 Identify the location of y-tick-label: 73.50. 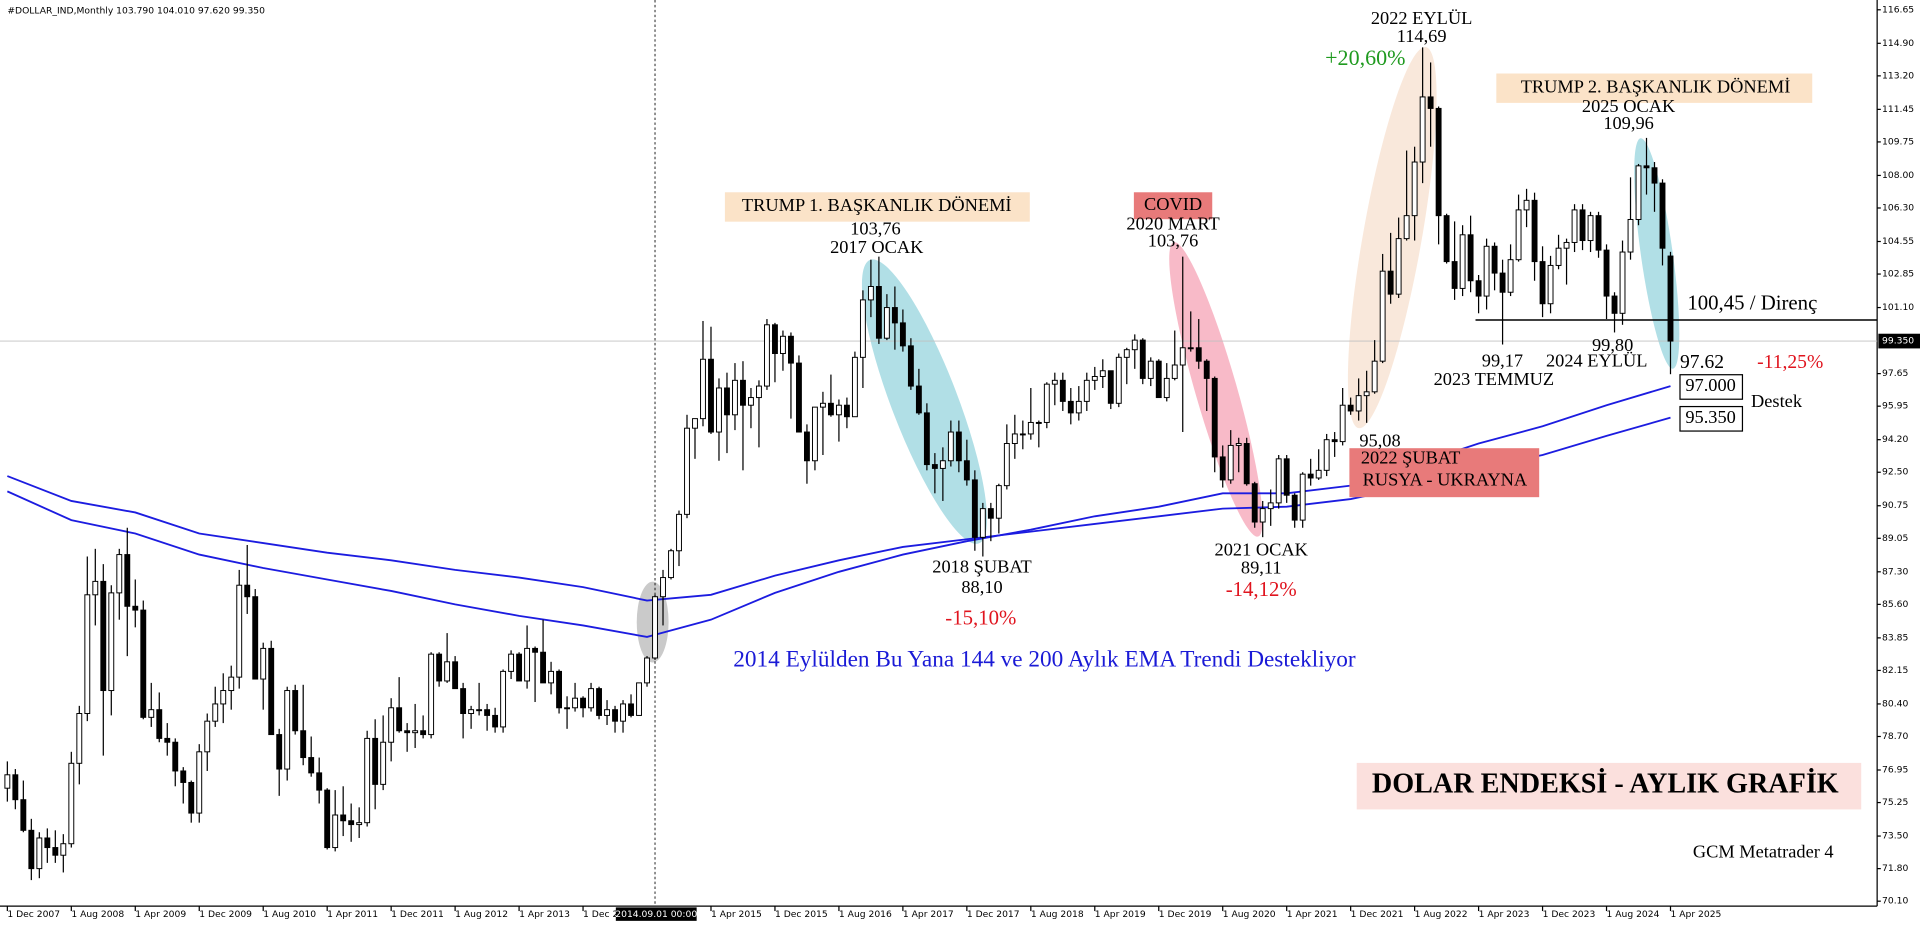
(1895, 836).